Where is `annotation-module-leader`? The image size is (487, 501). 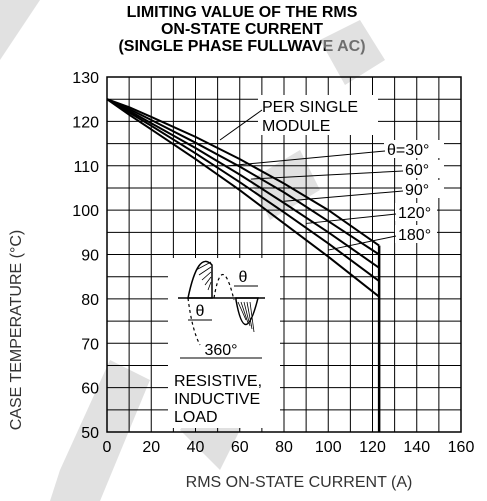
annotation-module-leader is located at coordinates (241, 125).